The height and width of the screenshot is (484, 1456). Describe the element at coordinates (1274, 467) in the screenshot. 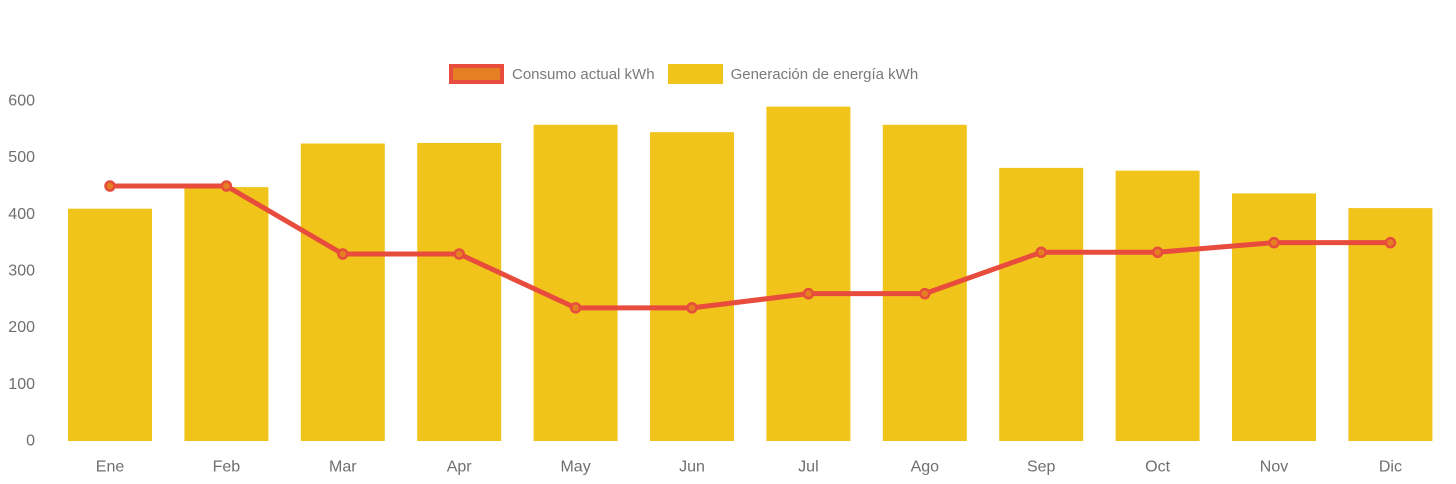

I see `x-axis-label-nov: Nov` at that location.